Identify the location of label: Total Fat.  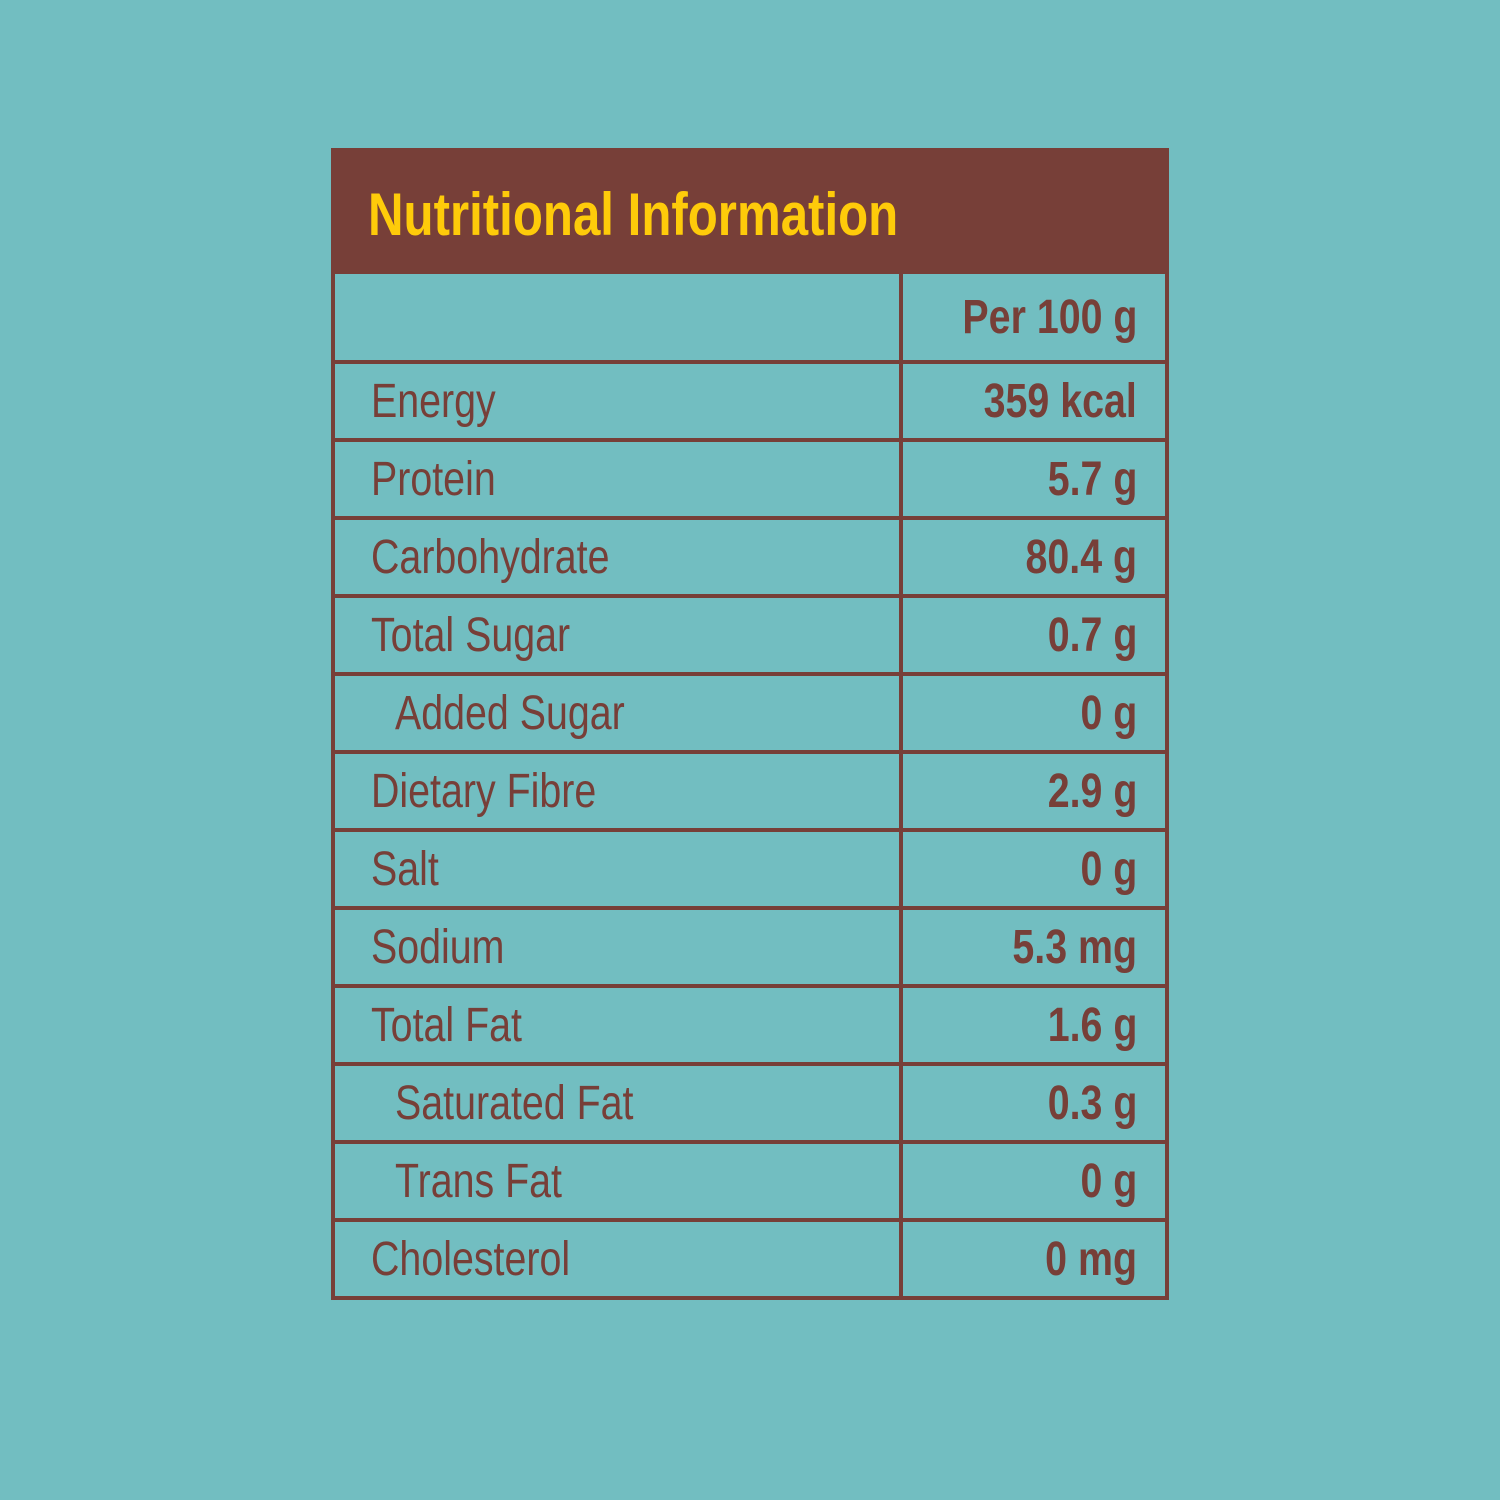
(446, 1025).